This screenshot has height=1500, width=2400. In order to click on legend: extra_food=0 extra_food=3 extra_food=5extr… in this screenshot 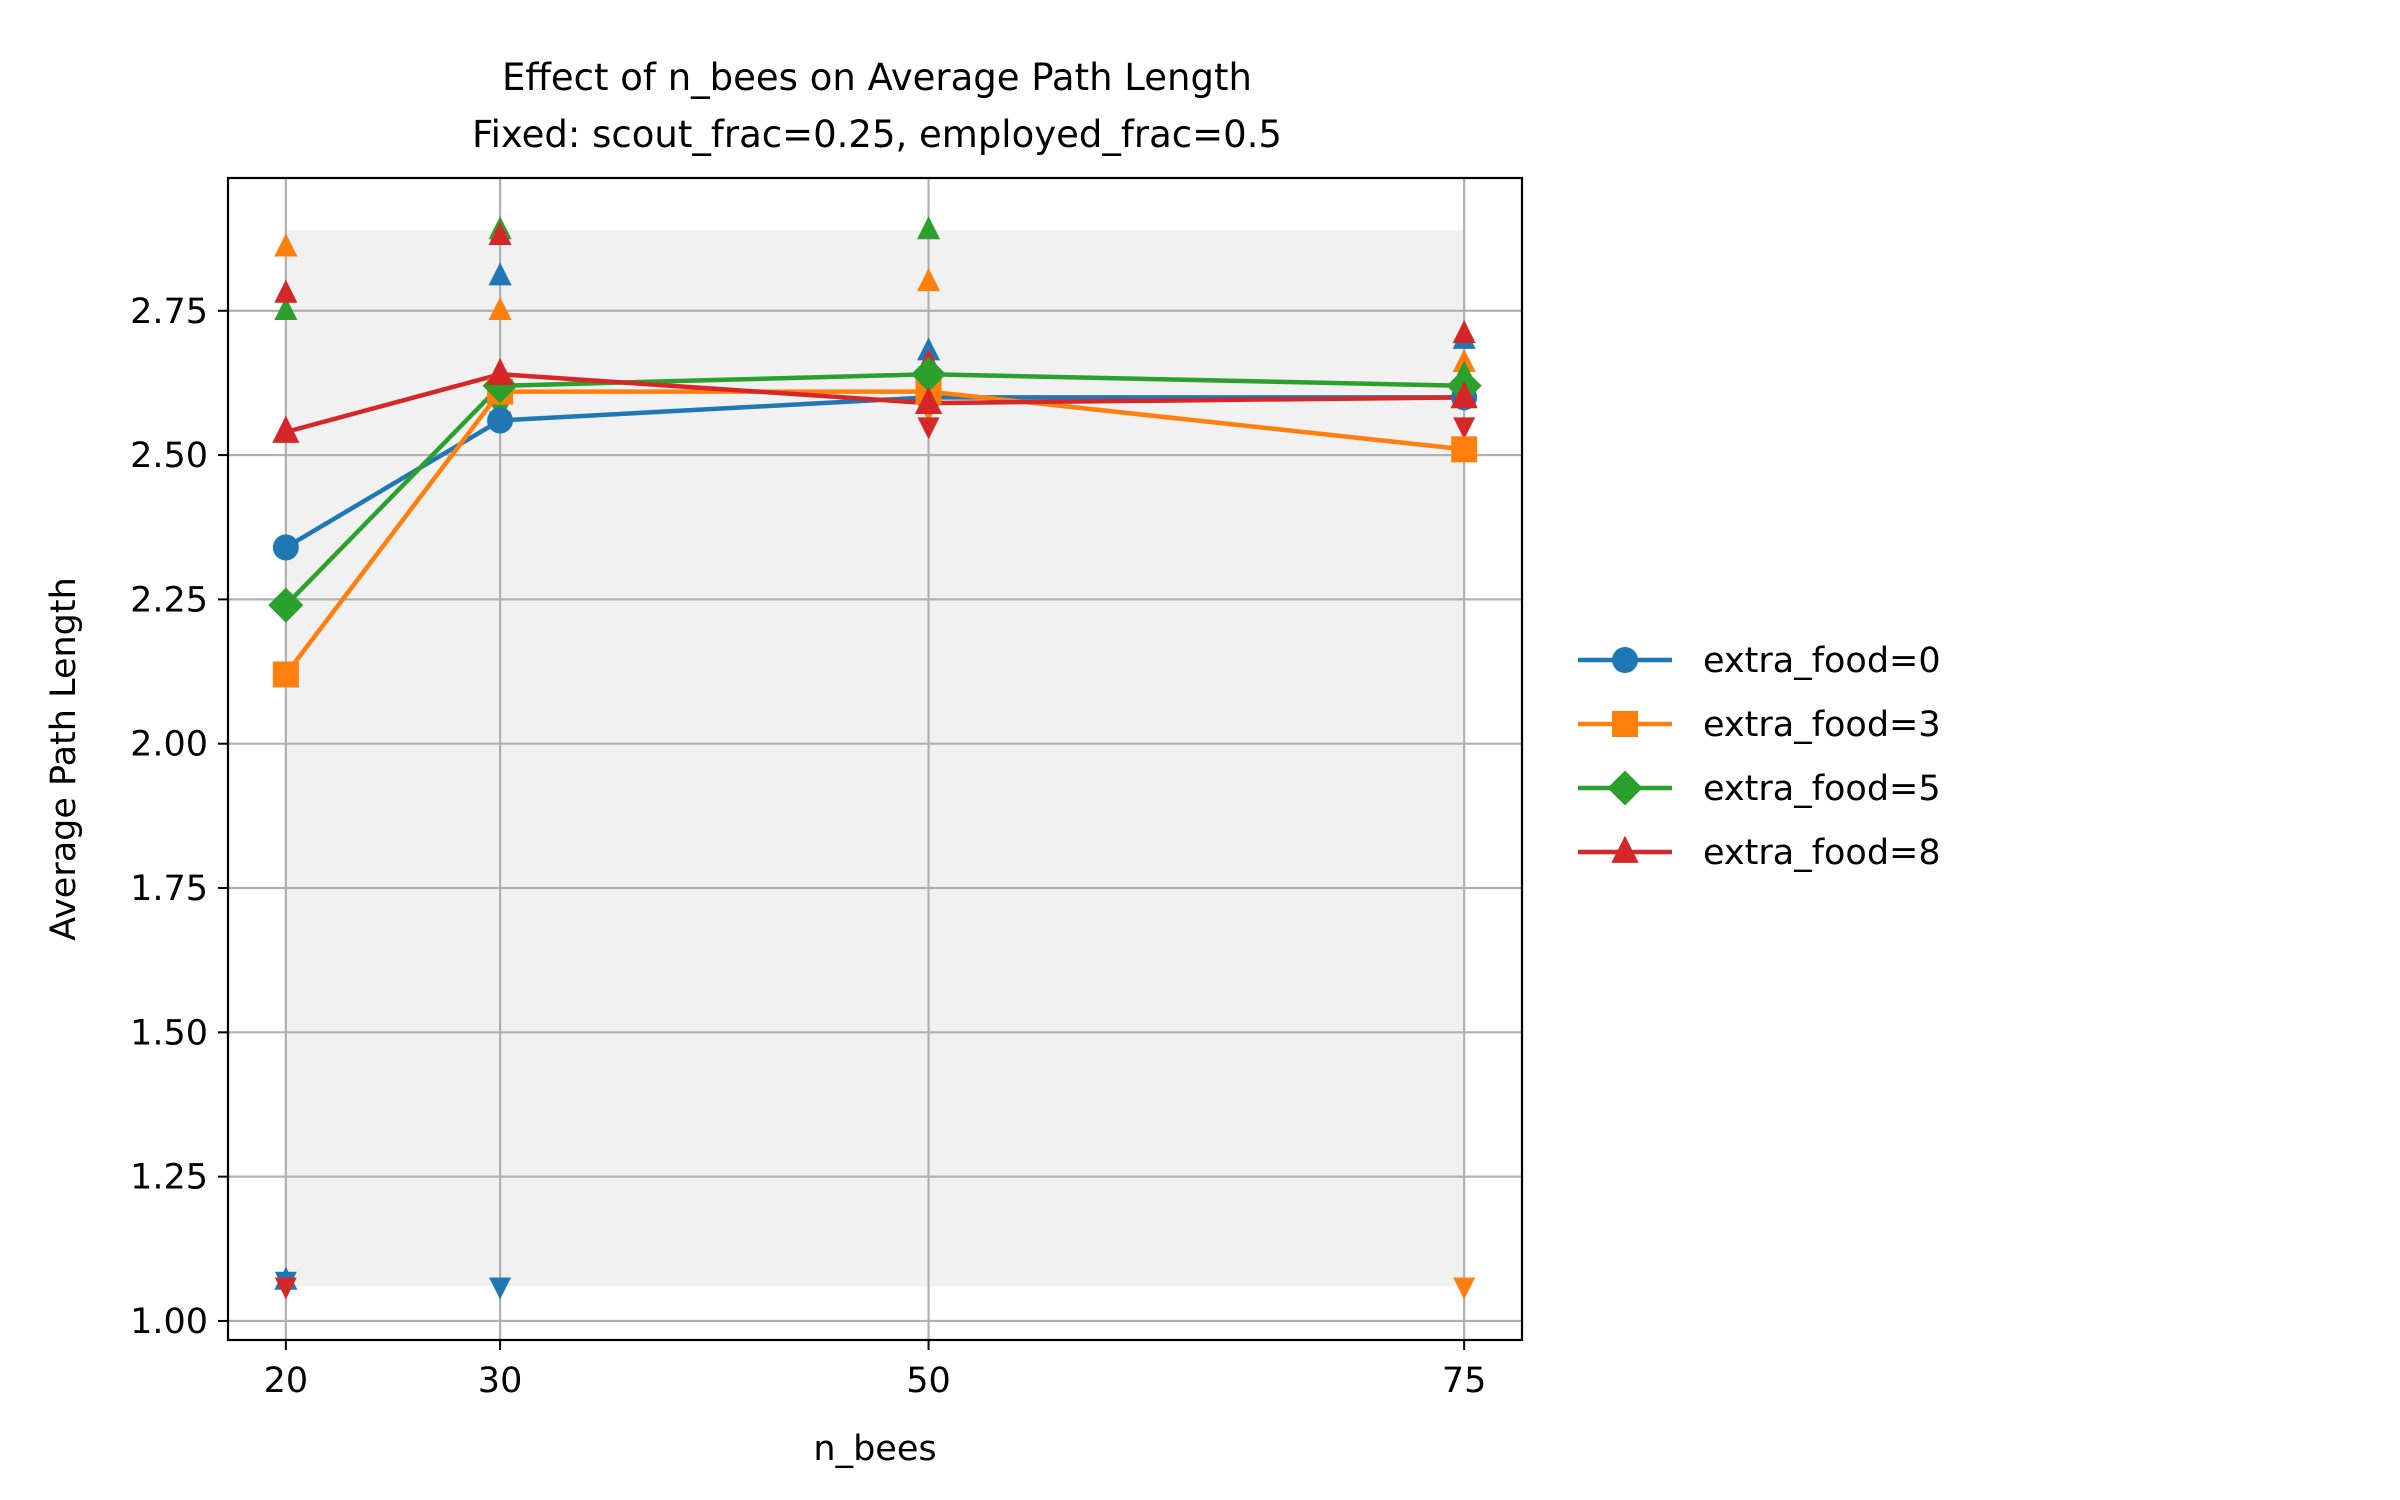, I will do `click(1759, 757)`.